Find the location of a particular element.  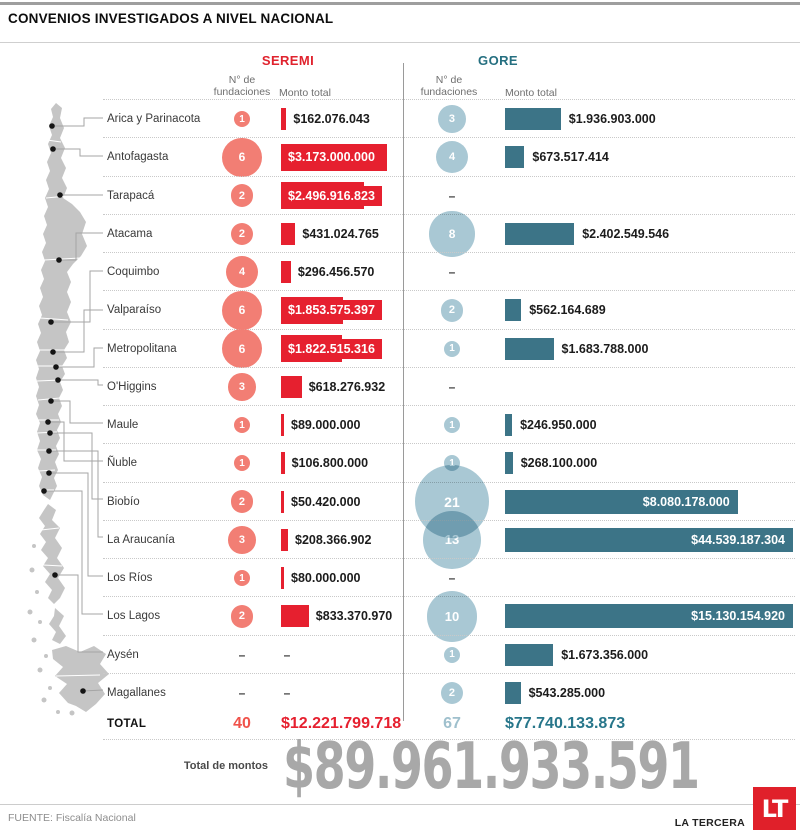

gore-count-bubble: 8 is located at coordinates (452, 234).